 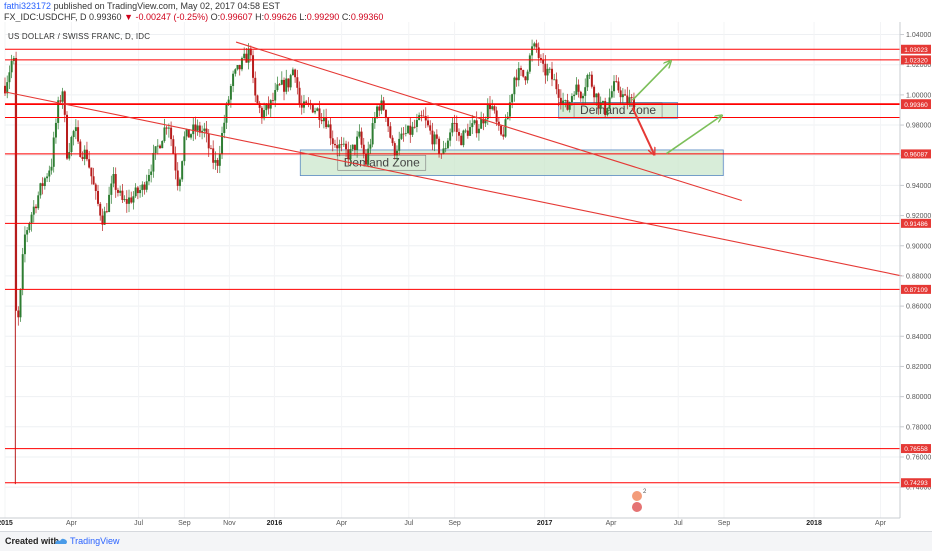 What do you see at coordinates (918, 427) in the screenshot?
I see `price-tick-label: 0.78000` at bounding box center [918, 427].